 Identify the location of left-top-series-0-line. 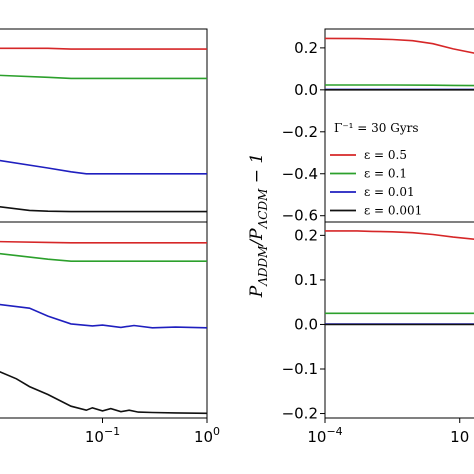
(103, 48).